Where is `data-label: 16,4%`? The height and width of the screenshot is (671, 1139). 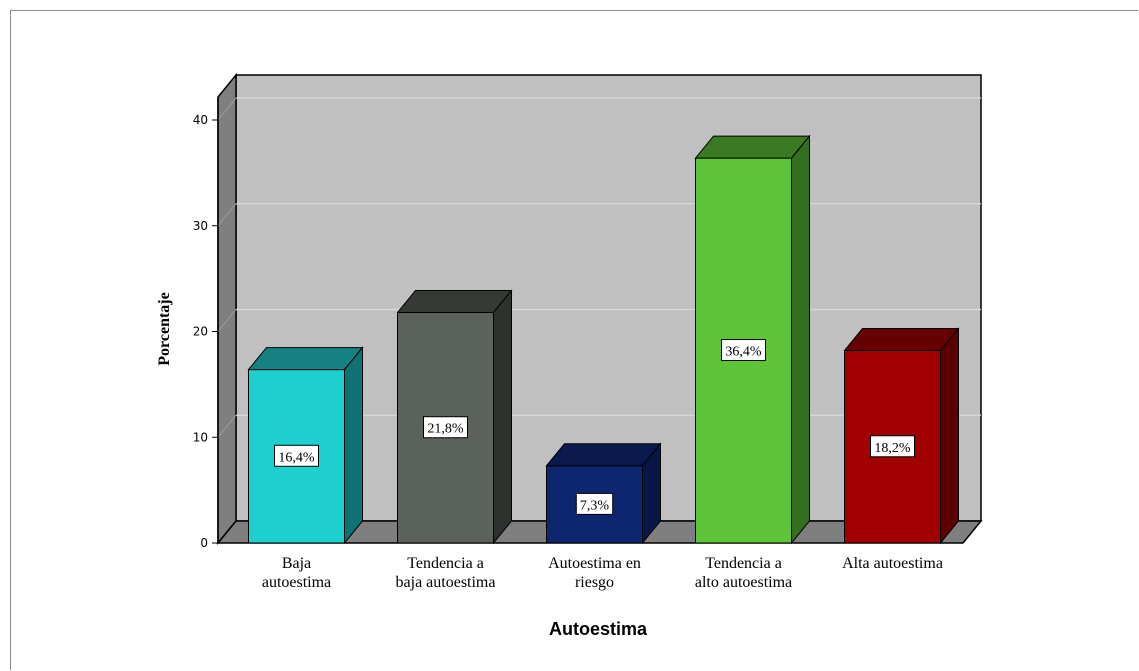 data-label: 16,4% is located at coordinates (296, 457).